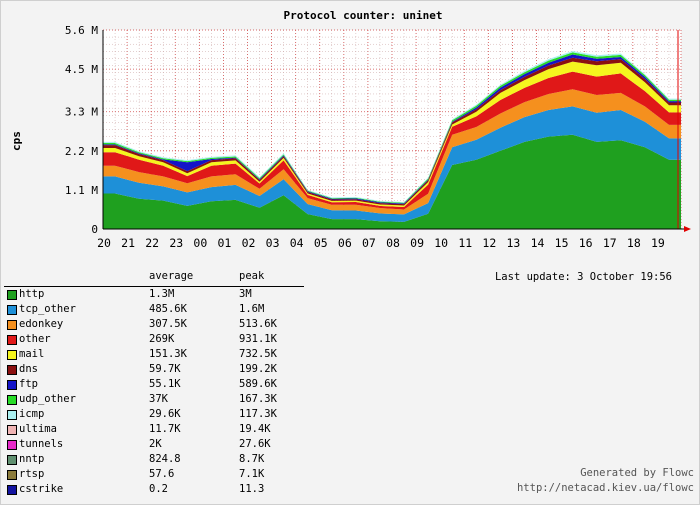  I want to click on legend-row: ftp 55.1K 589.6K, so click(154, 384).